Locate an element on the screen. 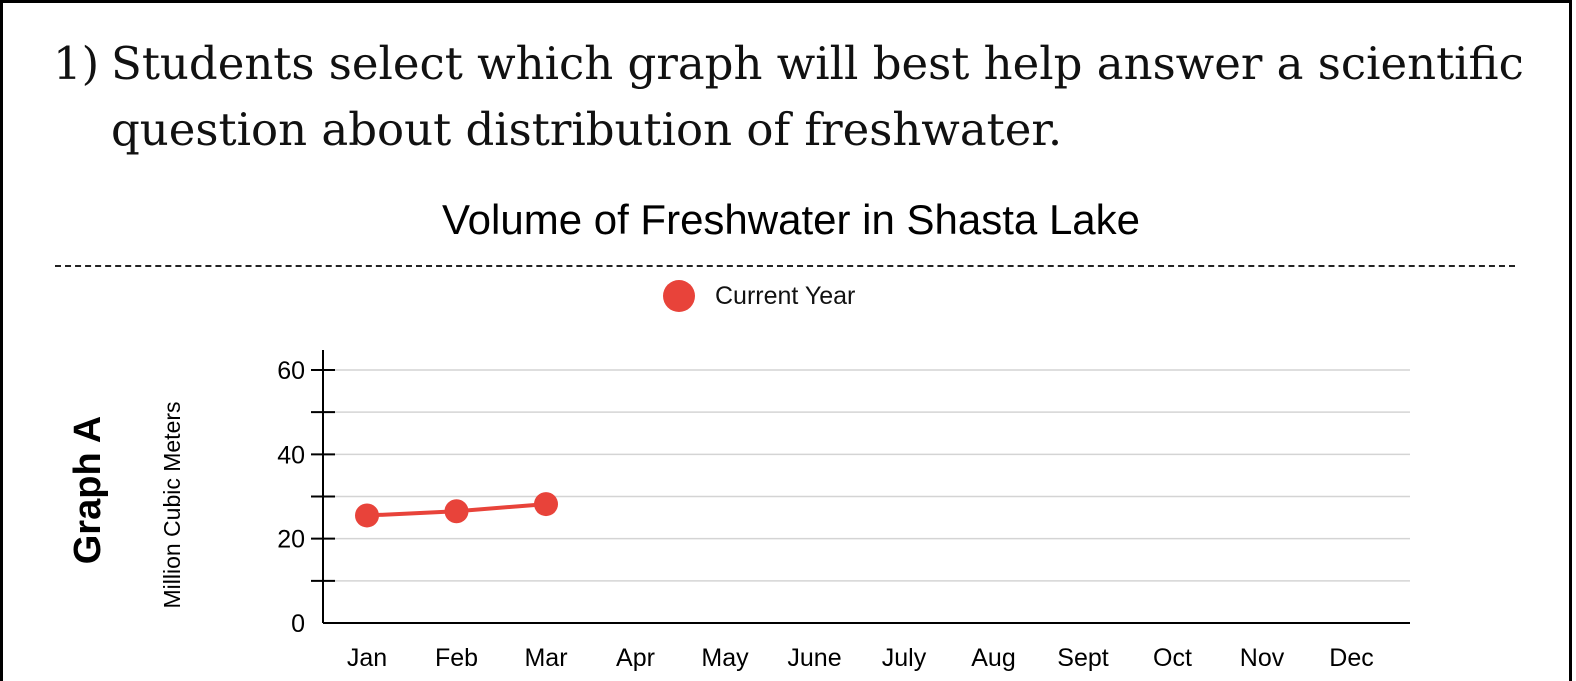  legend: Current Year is located at coordinates (759, 296).